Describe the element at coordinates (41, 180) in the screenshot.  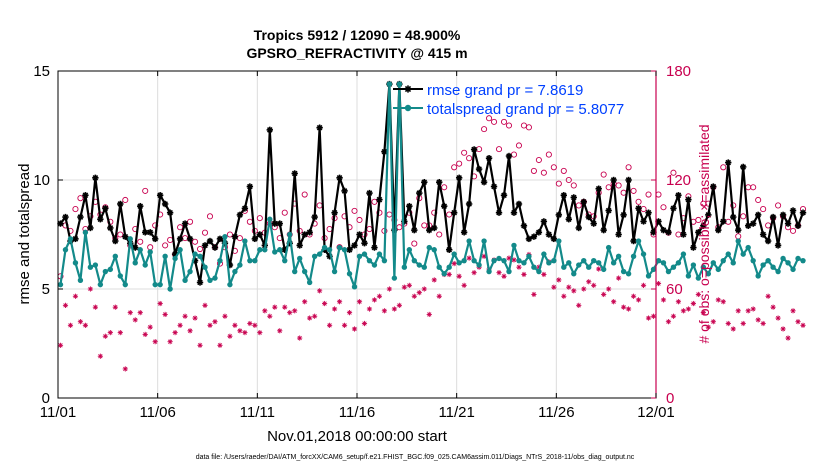
I see `y-left-tick-label: 10` at that location.